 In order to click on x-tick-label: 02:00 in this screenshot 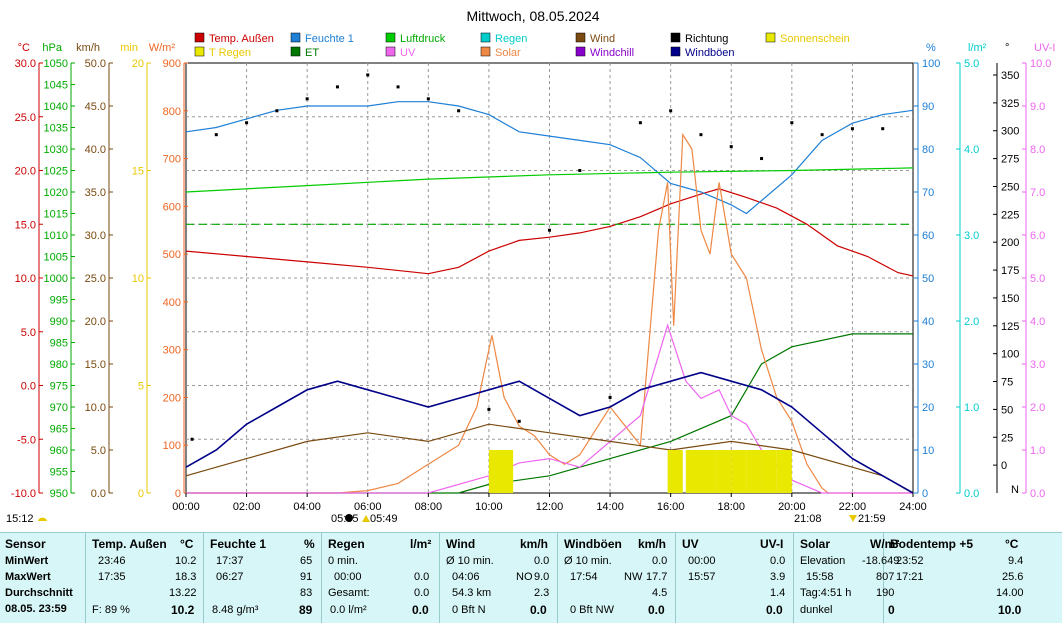, I will do `click(247, 507)`.